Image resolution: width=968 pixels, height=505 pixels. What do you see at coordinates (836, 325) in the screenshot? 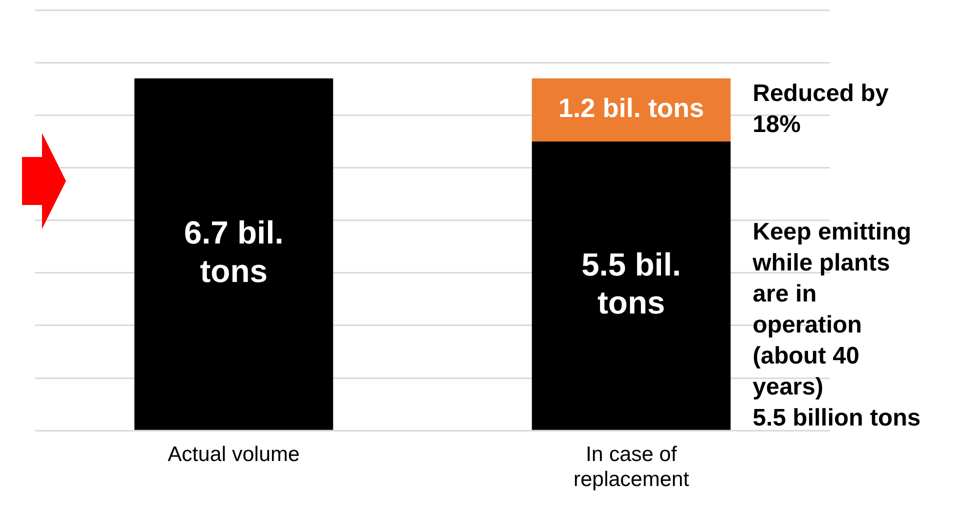
I see `annotation: Keep emitting while plants are in operation (about 40 years) 5.5 billion tons` at bounding box center [836, 325].